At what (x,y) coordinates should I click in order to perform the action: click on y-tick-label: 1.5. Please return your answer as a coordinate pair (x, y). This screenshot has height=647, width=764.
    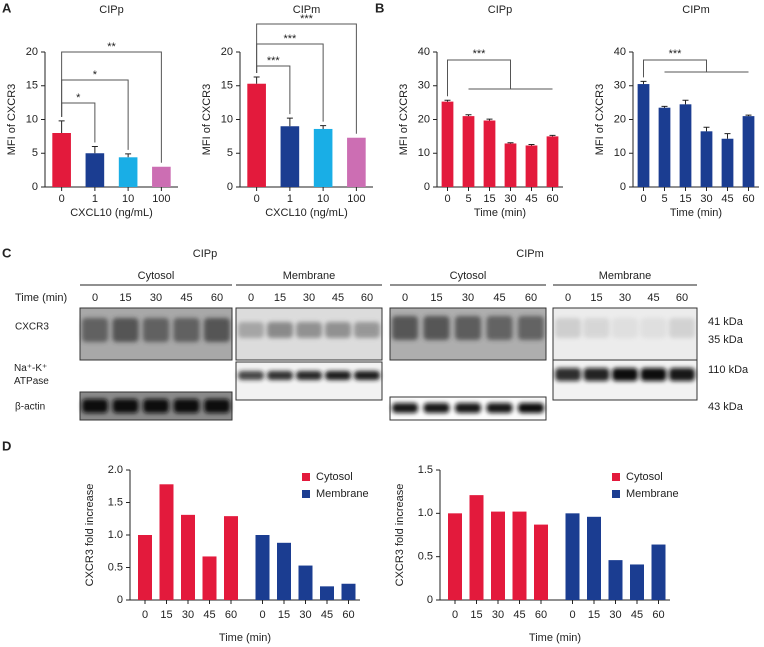
    Looking at the image, I should click on (115, 502).